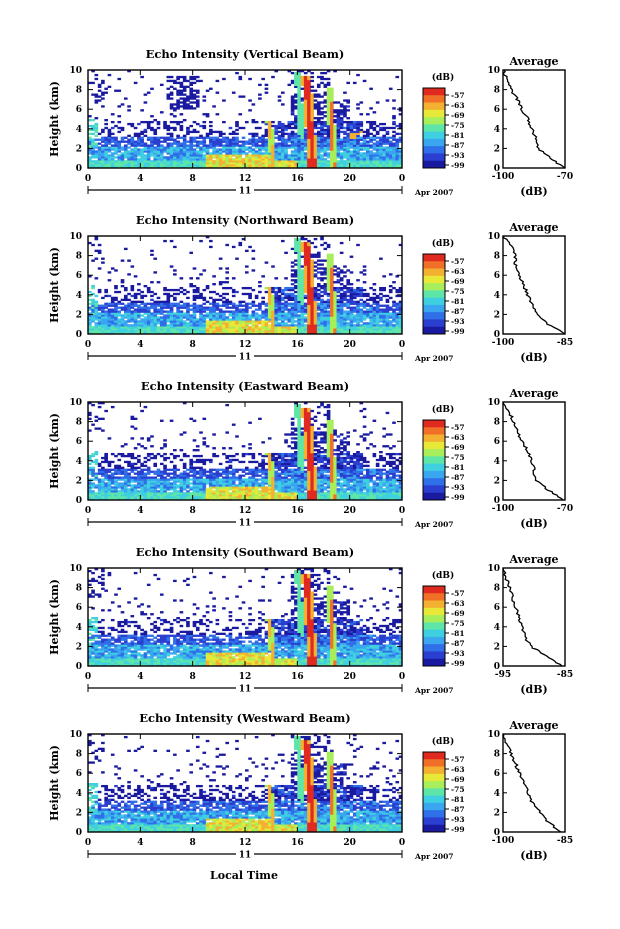  Describe the element at coordinates (245, 285) in the screenshot. I see `heatmap-cells` at that location.